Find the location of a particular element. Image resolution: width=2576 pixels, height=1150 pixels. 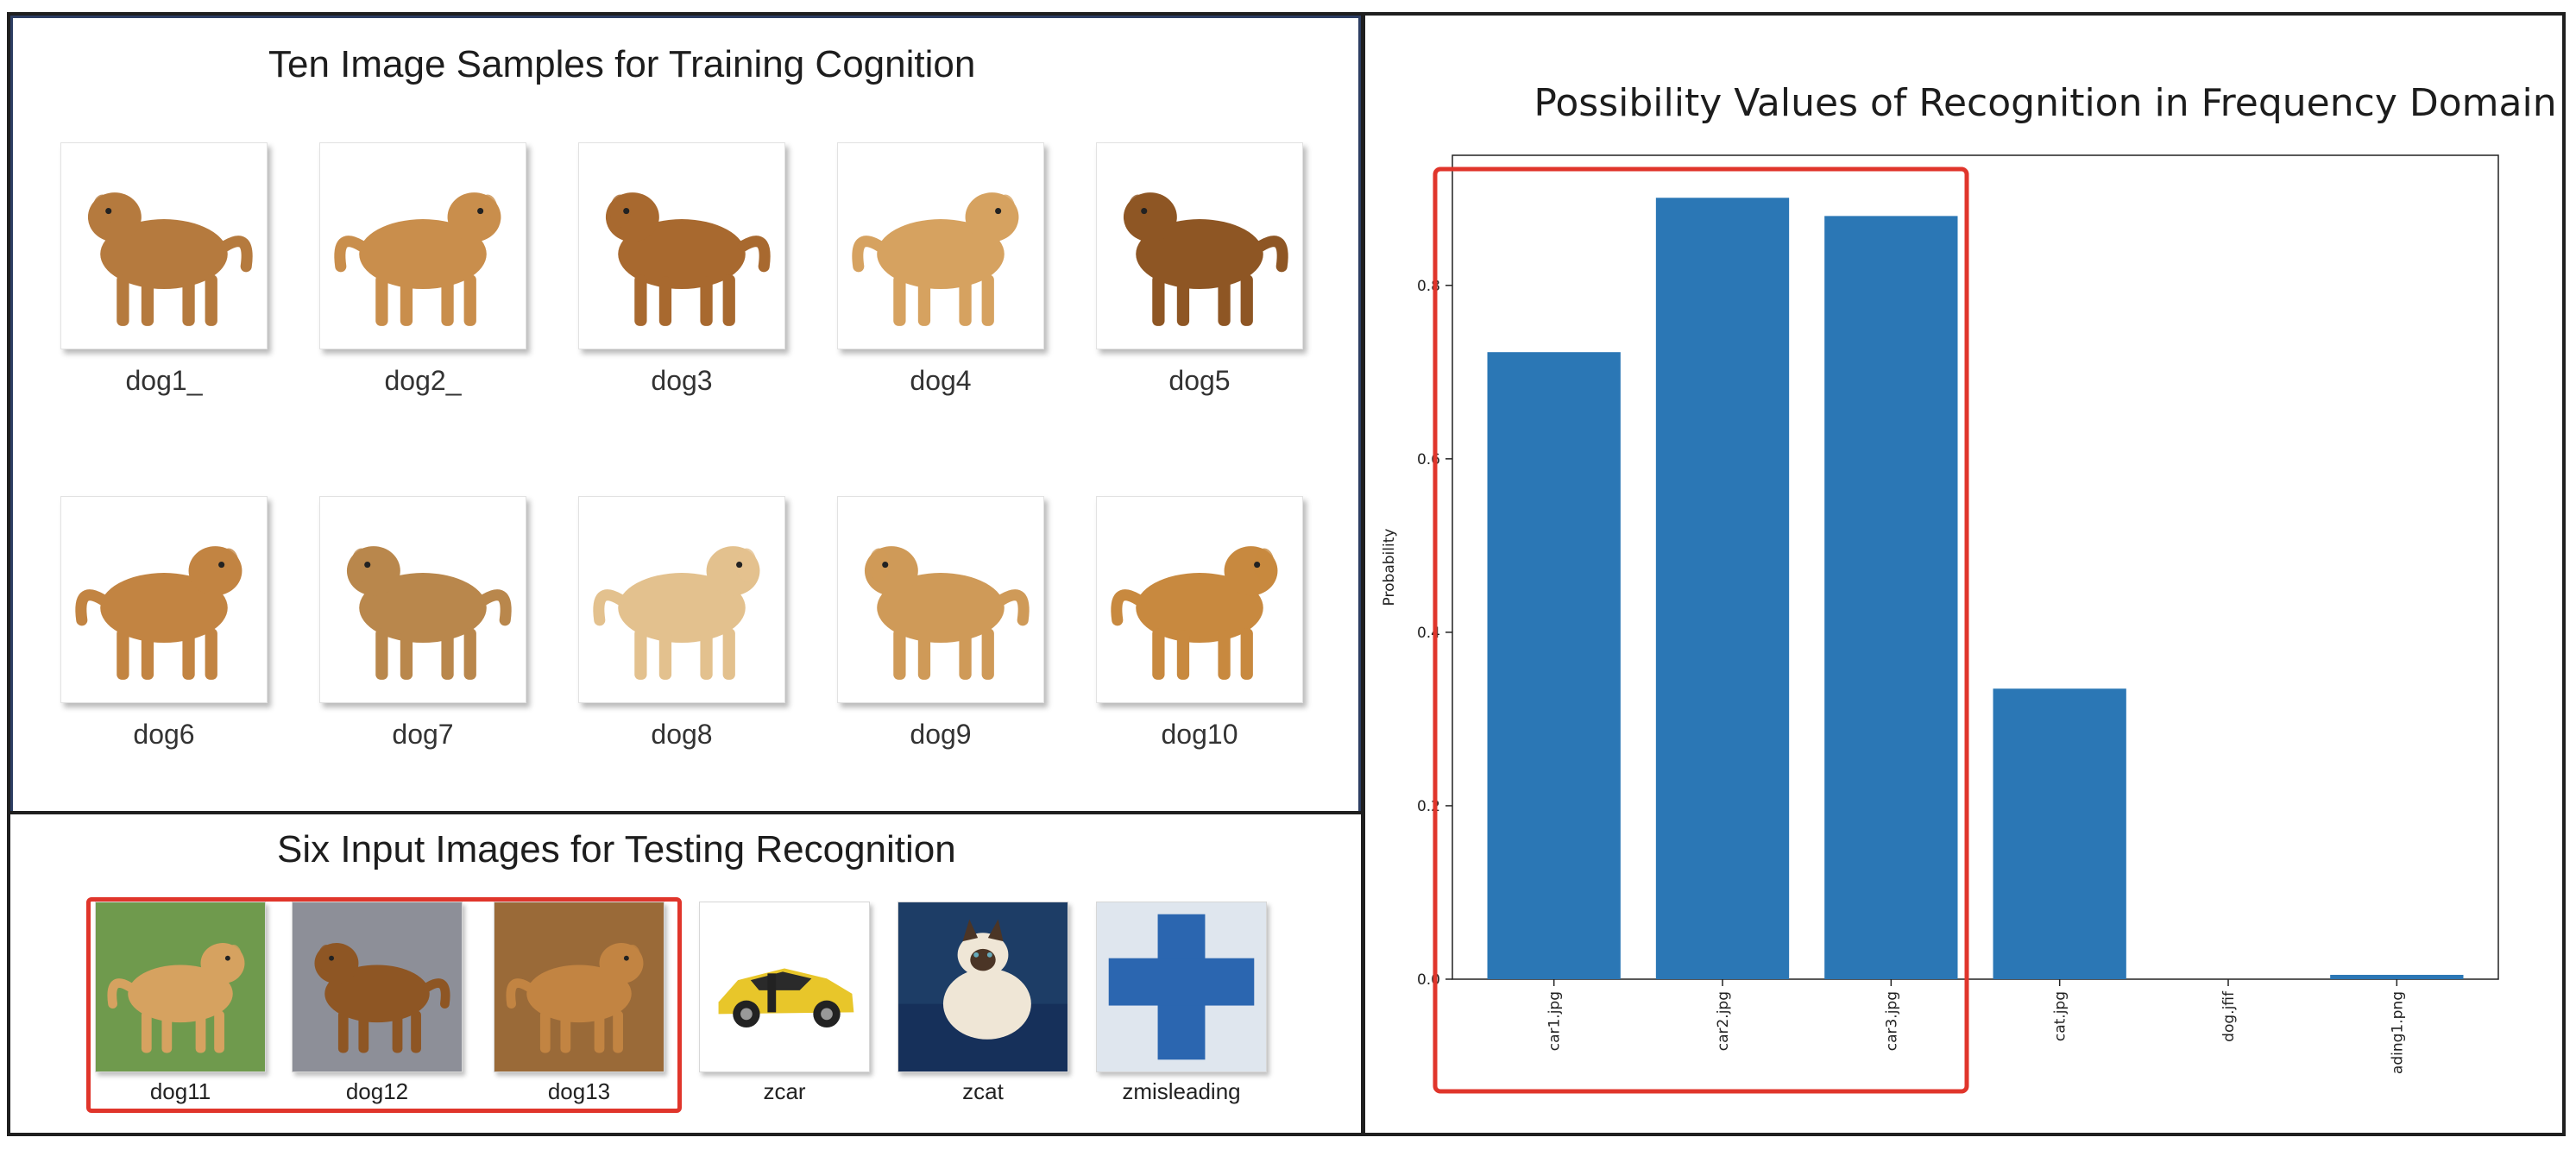

x-tick-label: cat.jpg is located at coordinates (2060, 1016).